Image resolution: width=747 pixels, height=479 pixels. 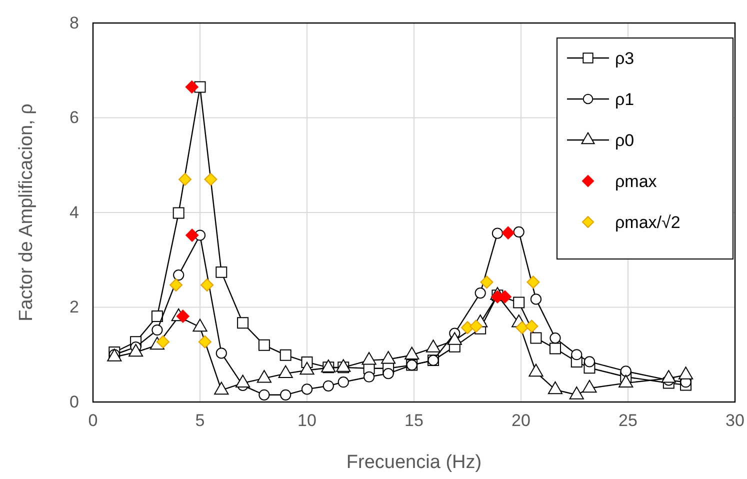 I want to click on x-tick-label: 10, so click(x=307, y=420).